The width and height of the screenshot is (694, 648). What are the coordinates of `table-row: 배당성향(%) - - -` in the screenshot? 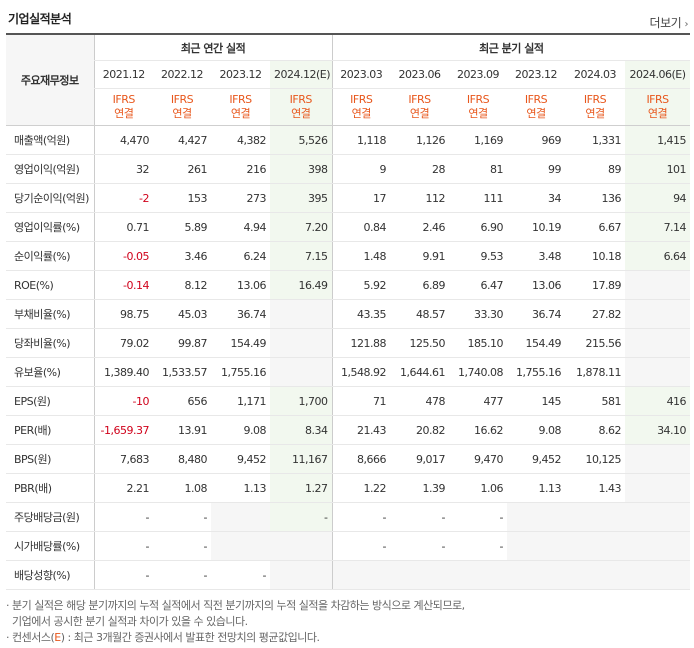 It's located at (348, 575).